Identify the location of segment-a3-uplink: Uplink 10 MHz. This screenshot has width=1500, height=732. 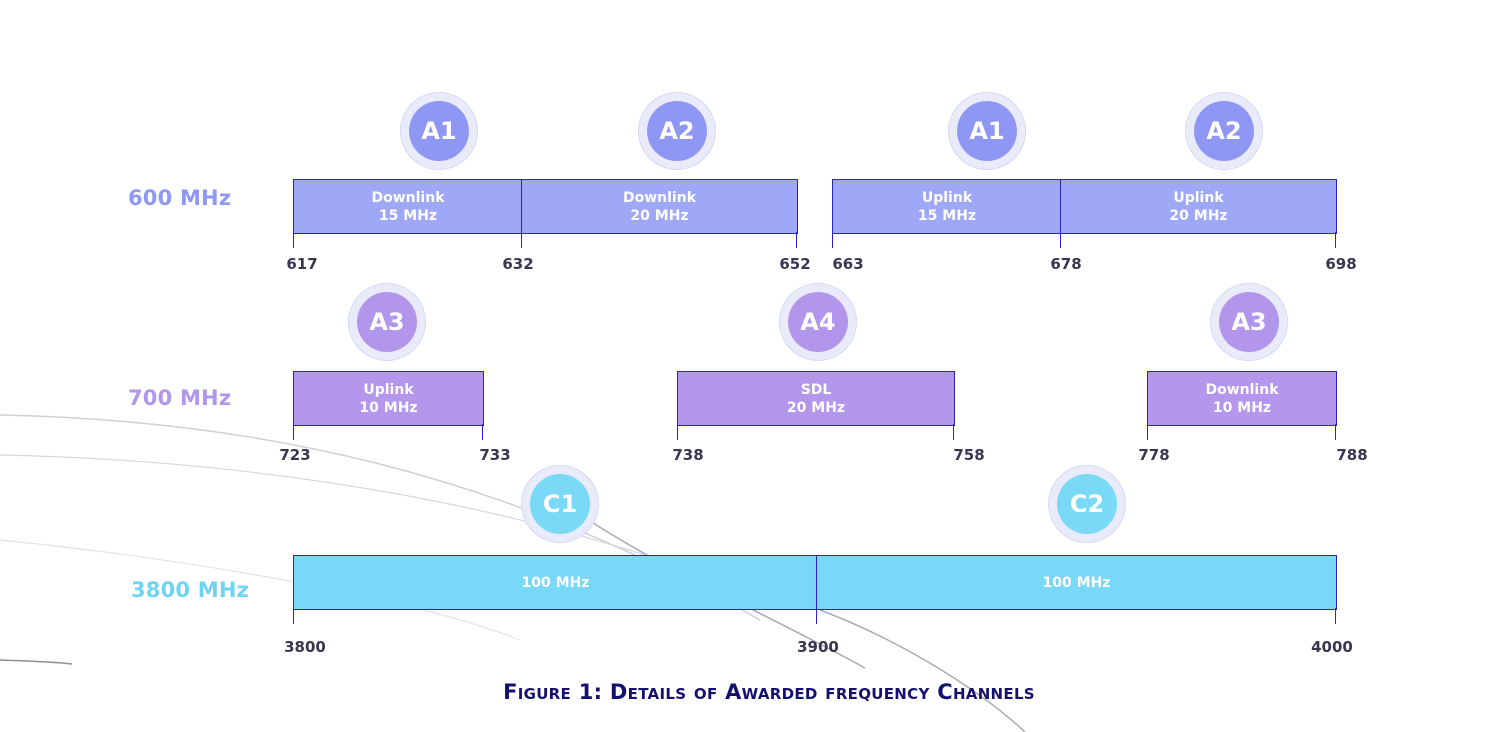
(388, 398).